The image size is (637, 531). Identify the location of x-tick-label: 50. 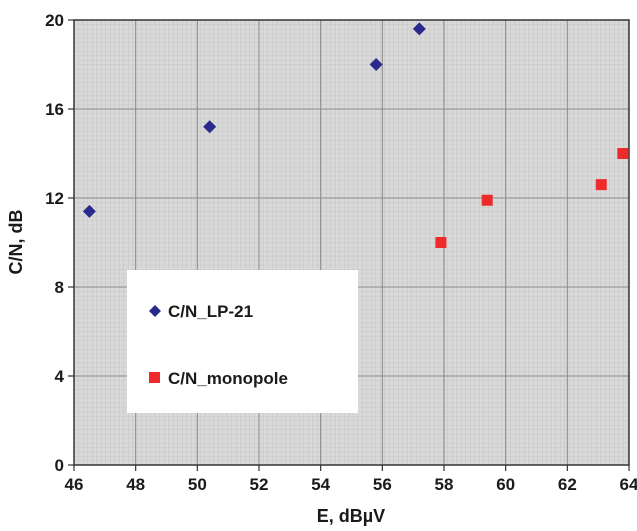
(197, 484).